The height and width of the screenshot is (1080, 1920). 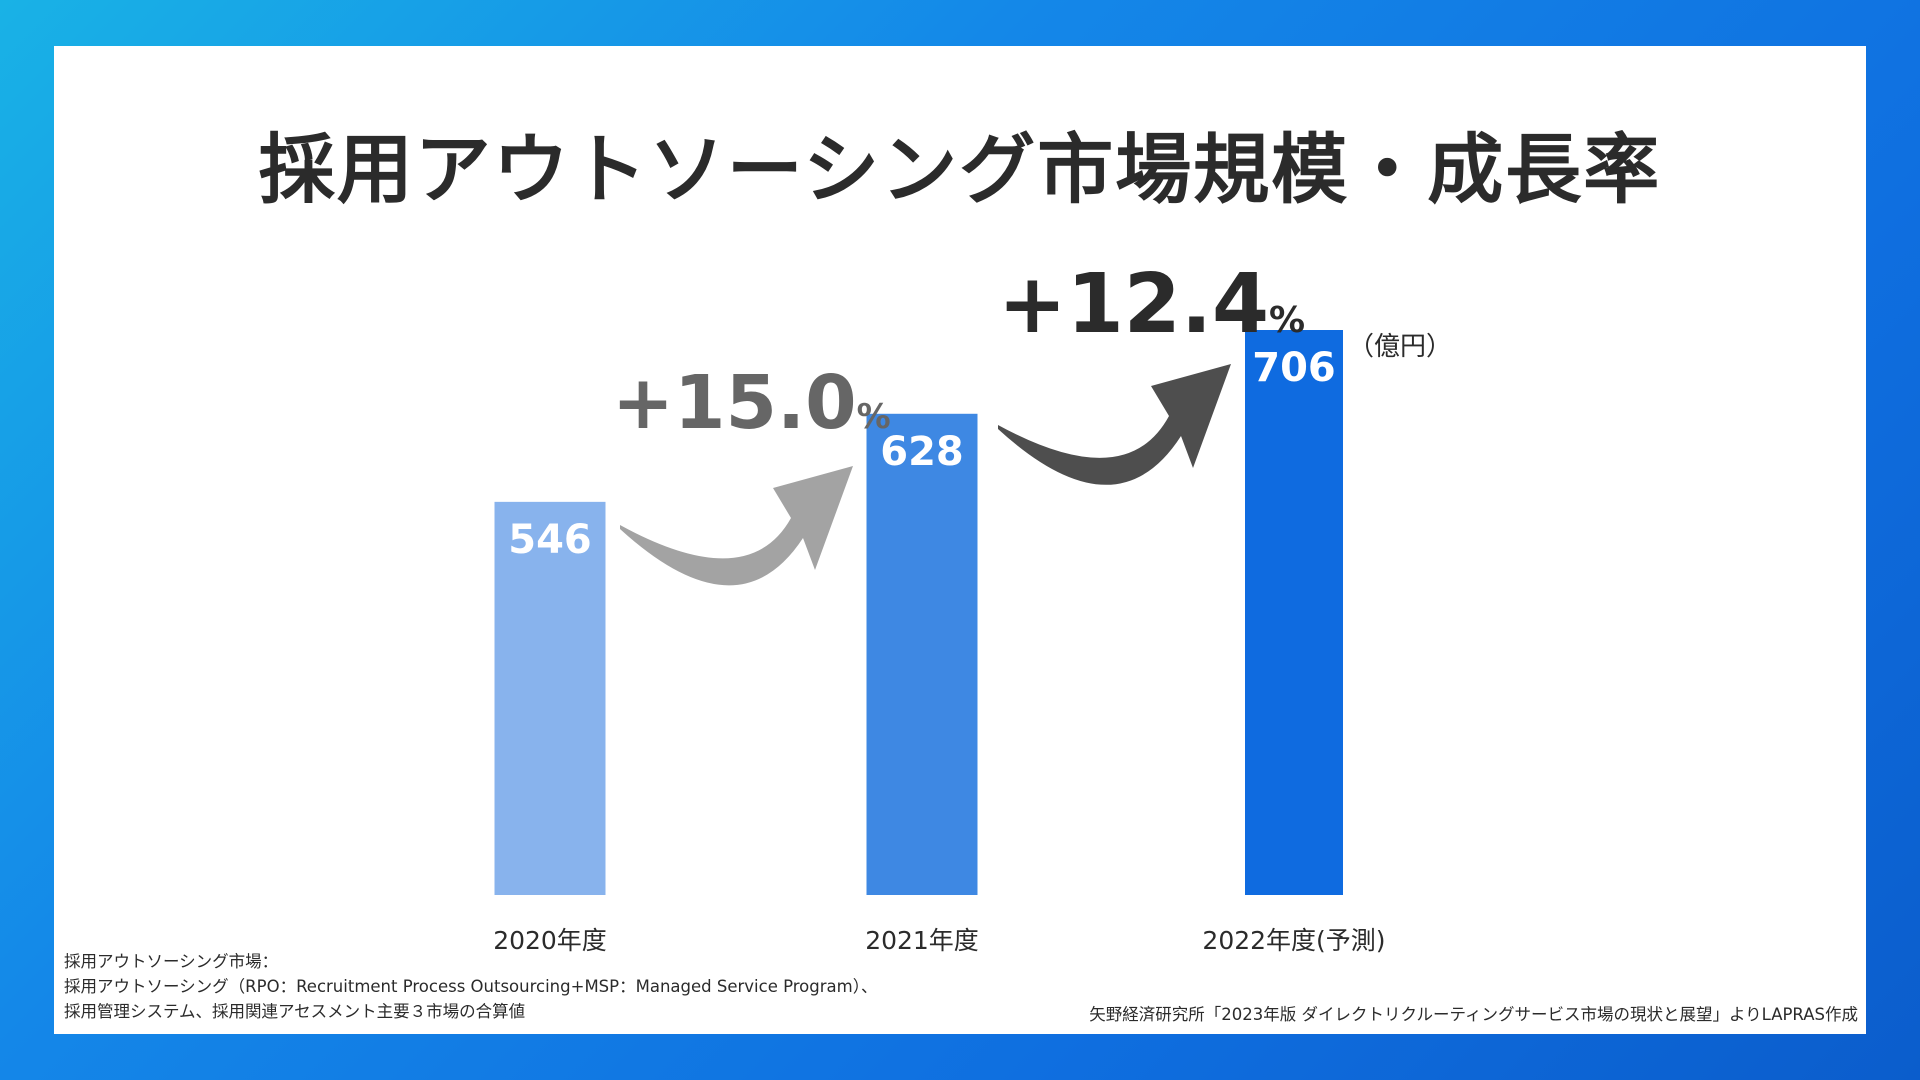 What do you see at coordinates (171, 961) in the screenshot?
I see `footnote-line-1: 採用アウトソーシング市場：` at bounding box center [171, 961].